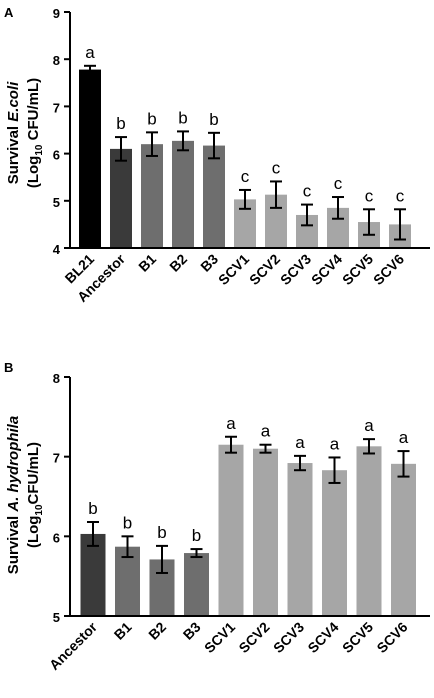  I want to click on panel-b-category-label: SCV5, so click(357, 637).